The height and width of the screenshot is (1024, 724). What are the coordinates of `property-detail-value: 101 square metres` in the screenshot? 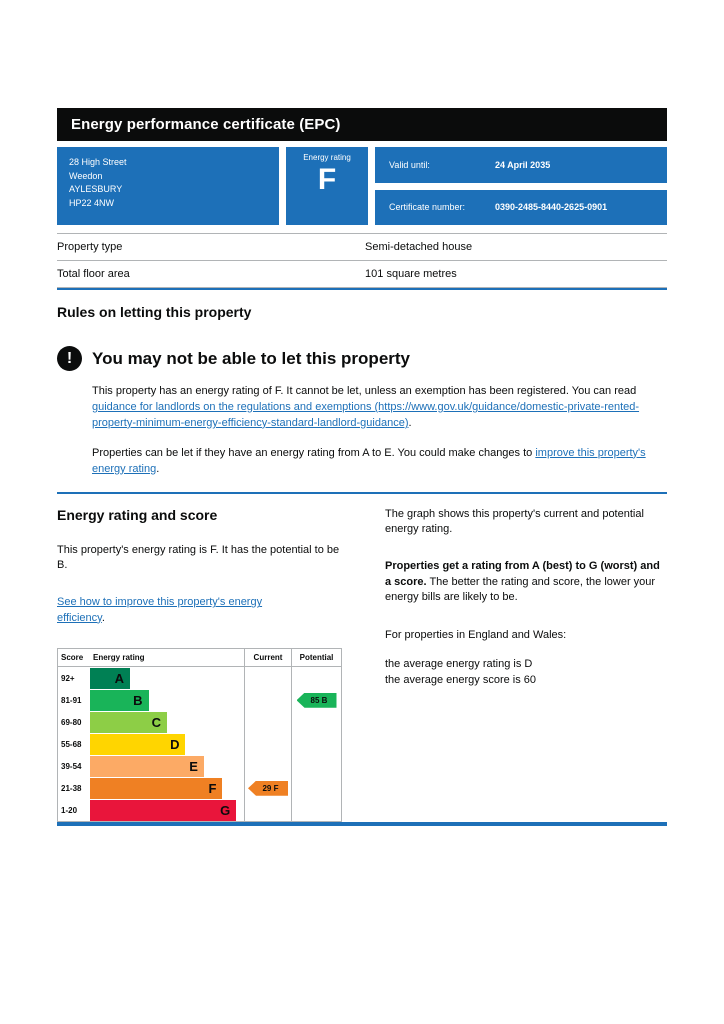 It's located at (411, 274).